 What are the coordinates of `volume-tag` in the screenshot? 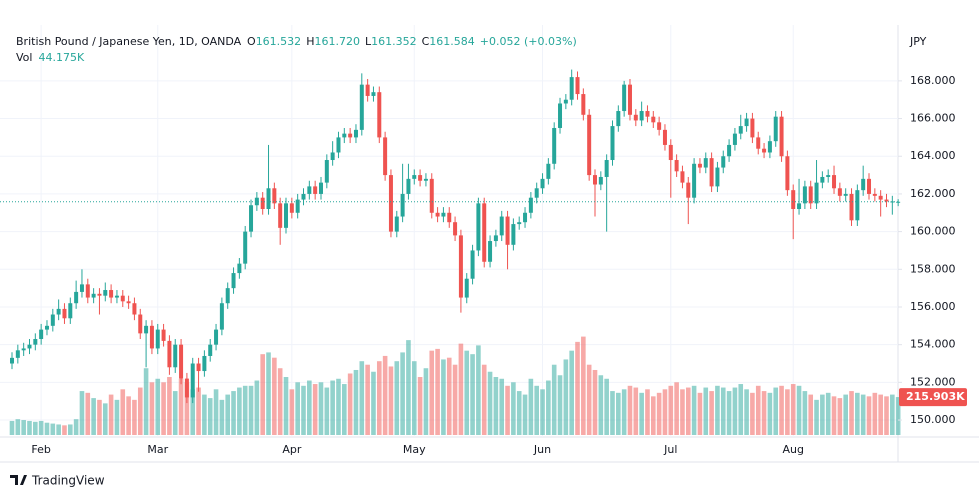 It's located at (933, 397).